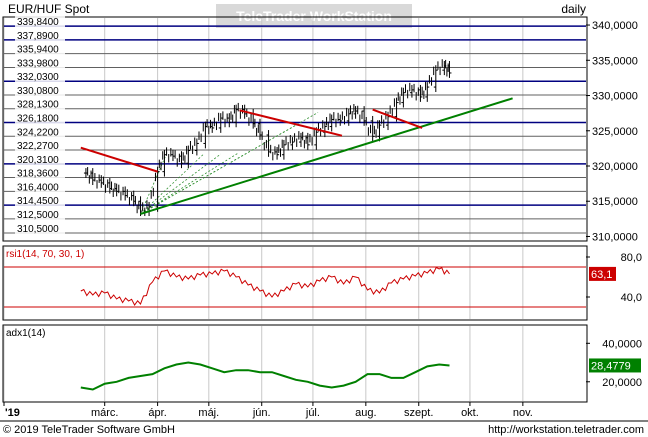  I want to click on price-y-tick-label: 315,0000, so click(615, 202).